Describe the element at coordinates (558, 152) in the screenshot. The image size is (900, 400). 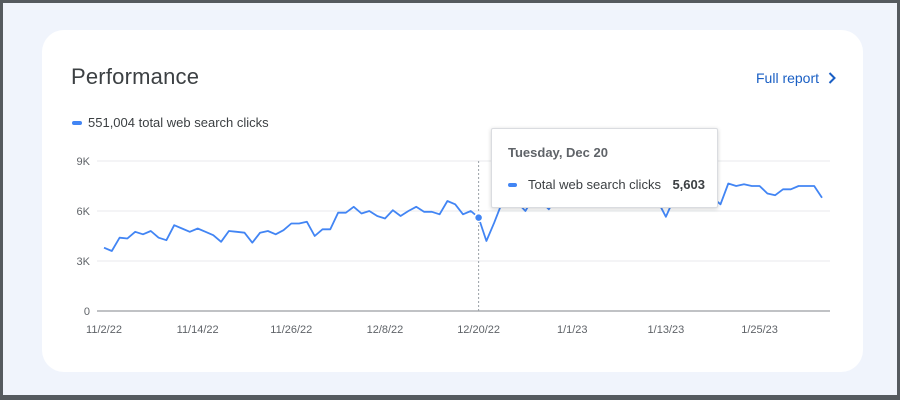
I see `tooltip-date: Tuesday, Dec 20` at that location.